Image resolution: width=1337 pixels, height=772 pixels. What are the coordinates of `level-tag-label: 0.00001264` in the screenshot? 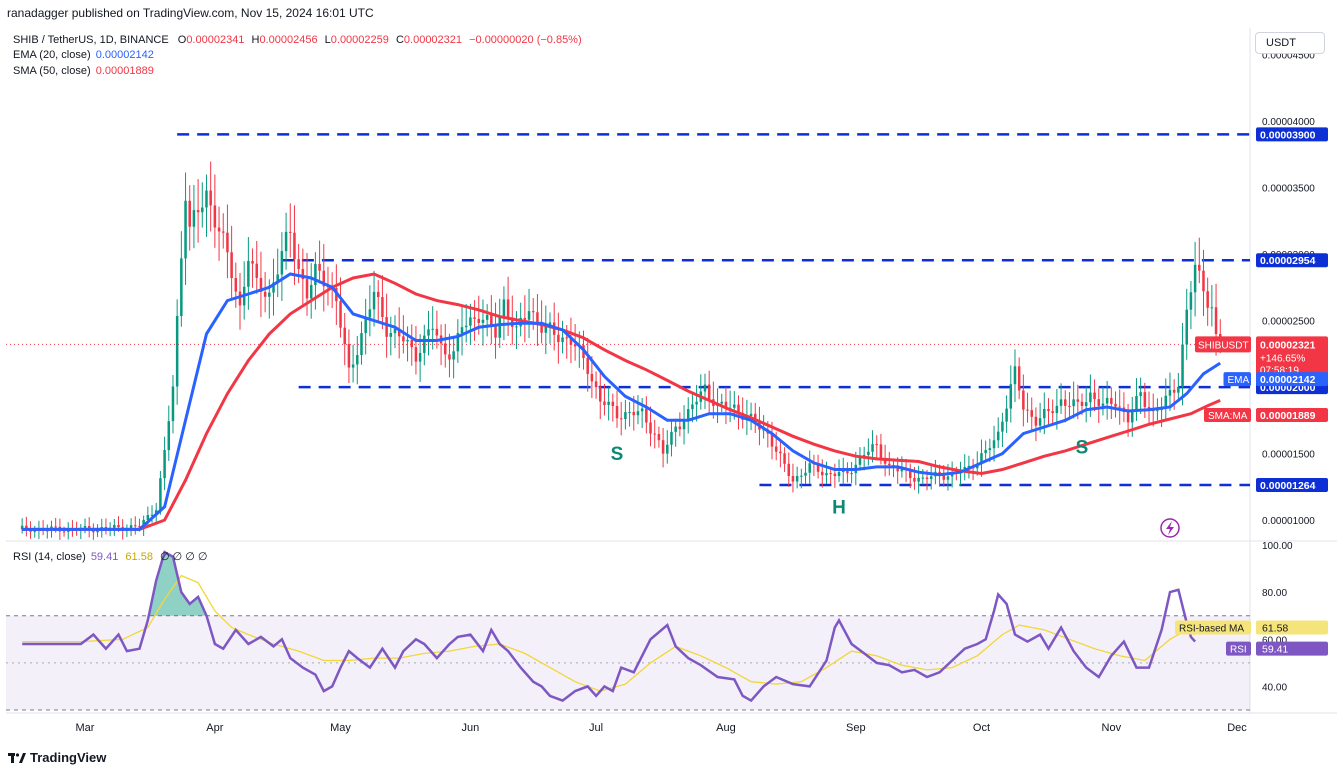 It's located at (1288, 486).